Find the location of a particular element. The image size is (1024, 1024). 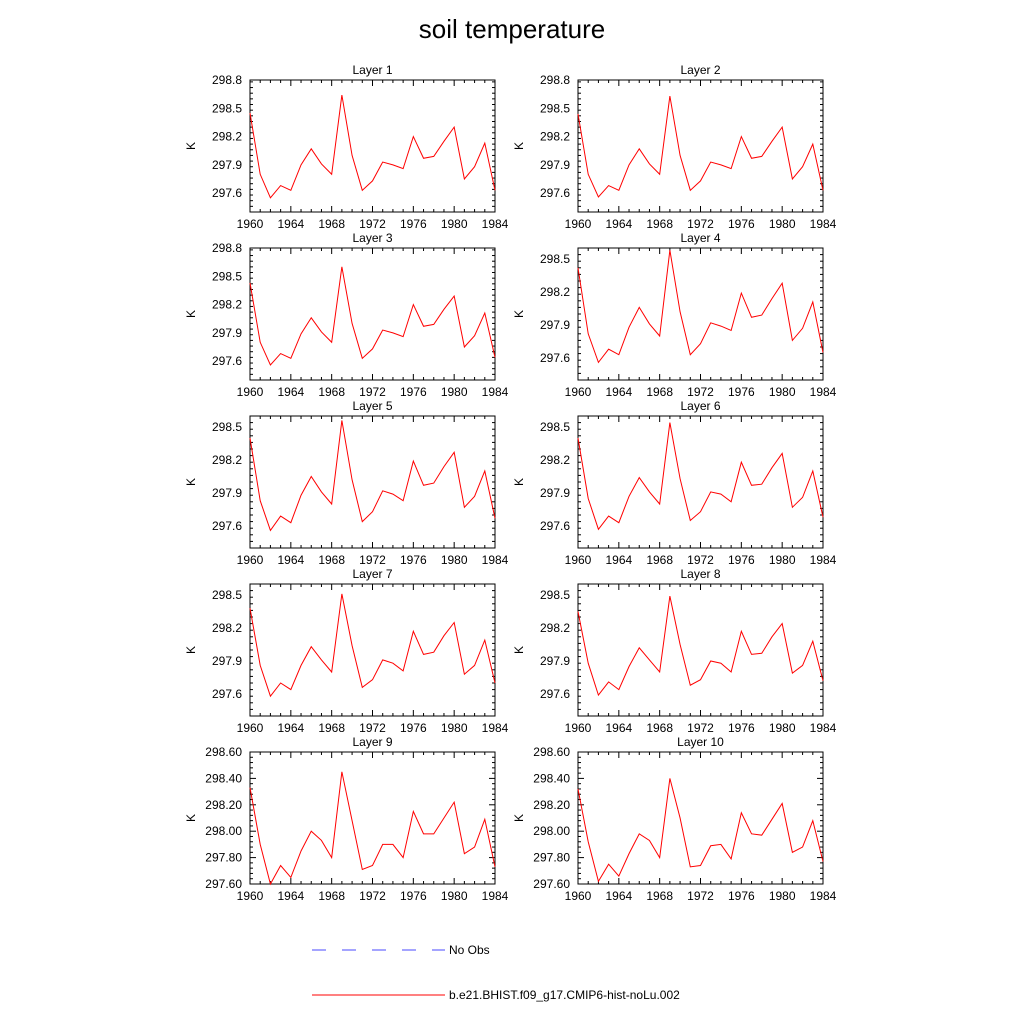

y-tick-label: 298.60 is located at coordinates (551, 752).